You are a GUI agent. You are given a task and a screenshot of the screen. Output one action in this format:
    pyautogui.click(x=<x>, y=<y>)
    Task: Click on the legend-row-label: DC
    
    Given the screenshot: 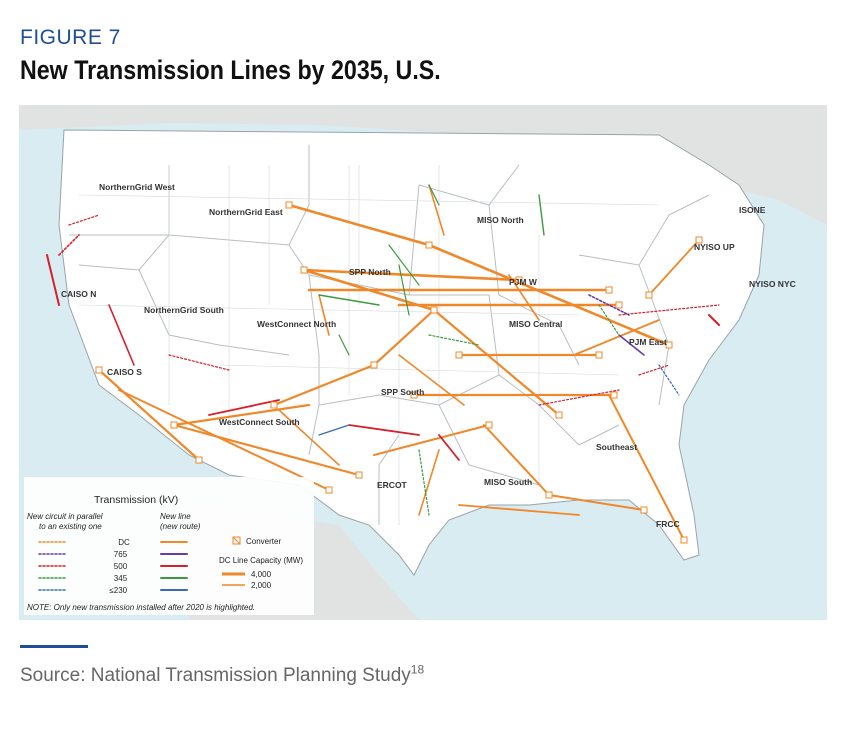 What is the action you would take?
    pyautogui.click(x=124, y=542)
    